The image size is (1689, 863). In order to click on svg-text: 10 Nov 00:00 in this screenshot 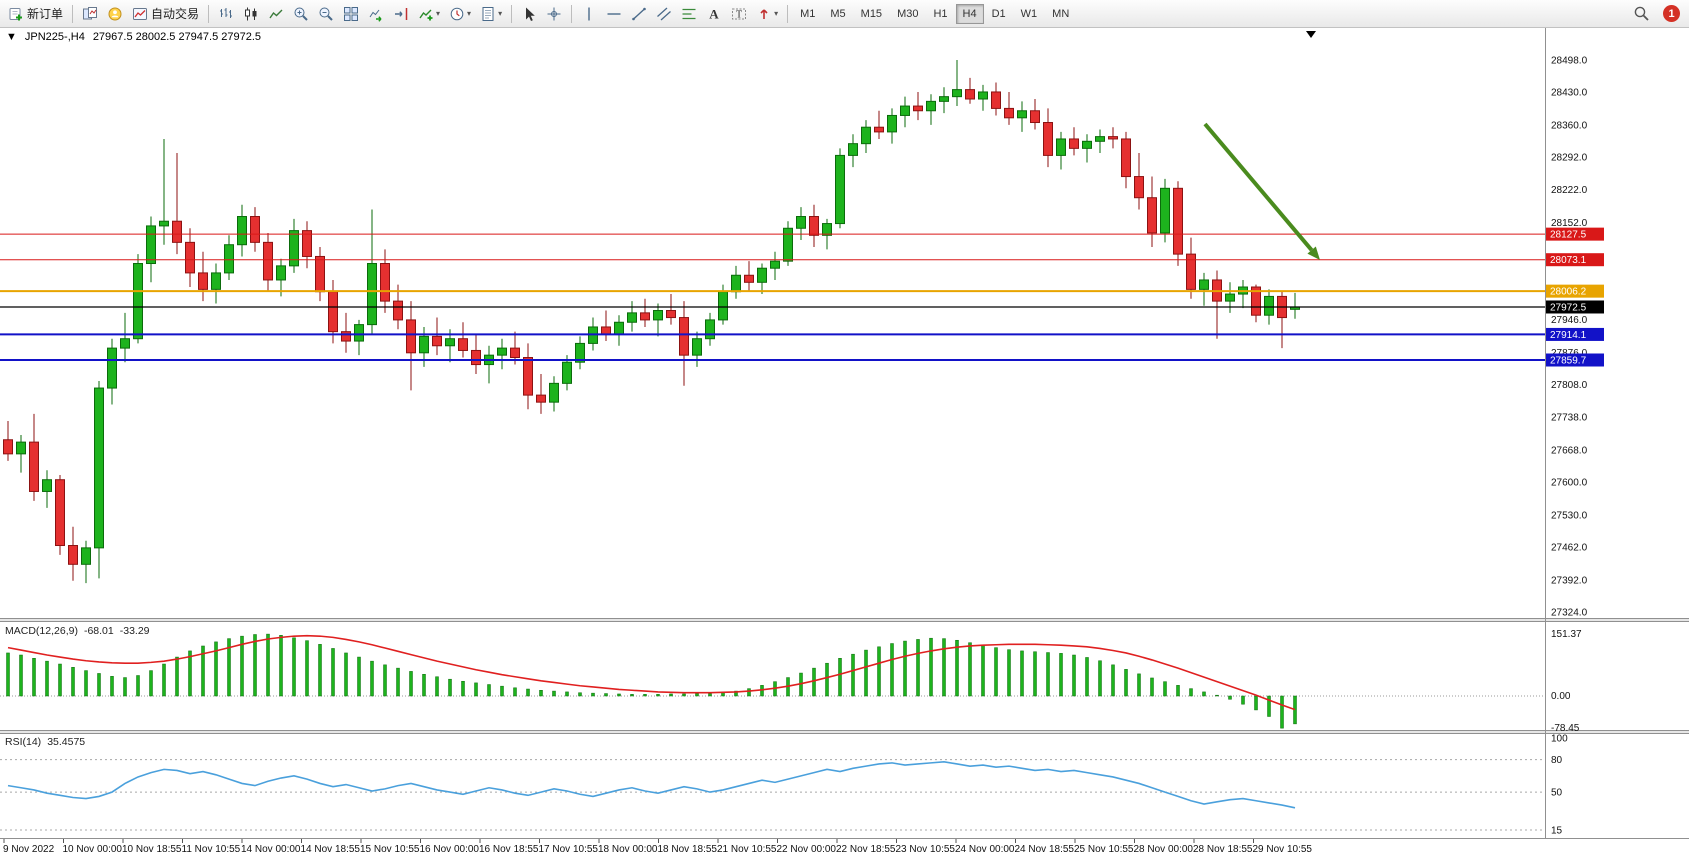, I will do `click(93, 849)`.